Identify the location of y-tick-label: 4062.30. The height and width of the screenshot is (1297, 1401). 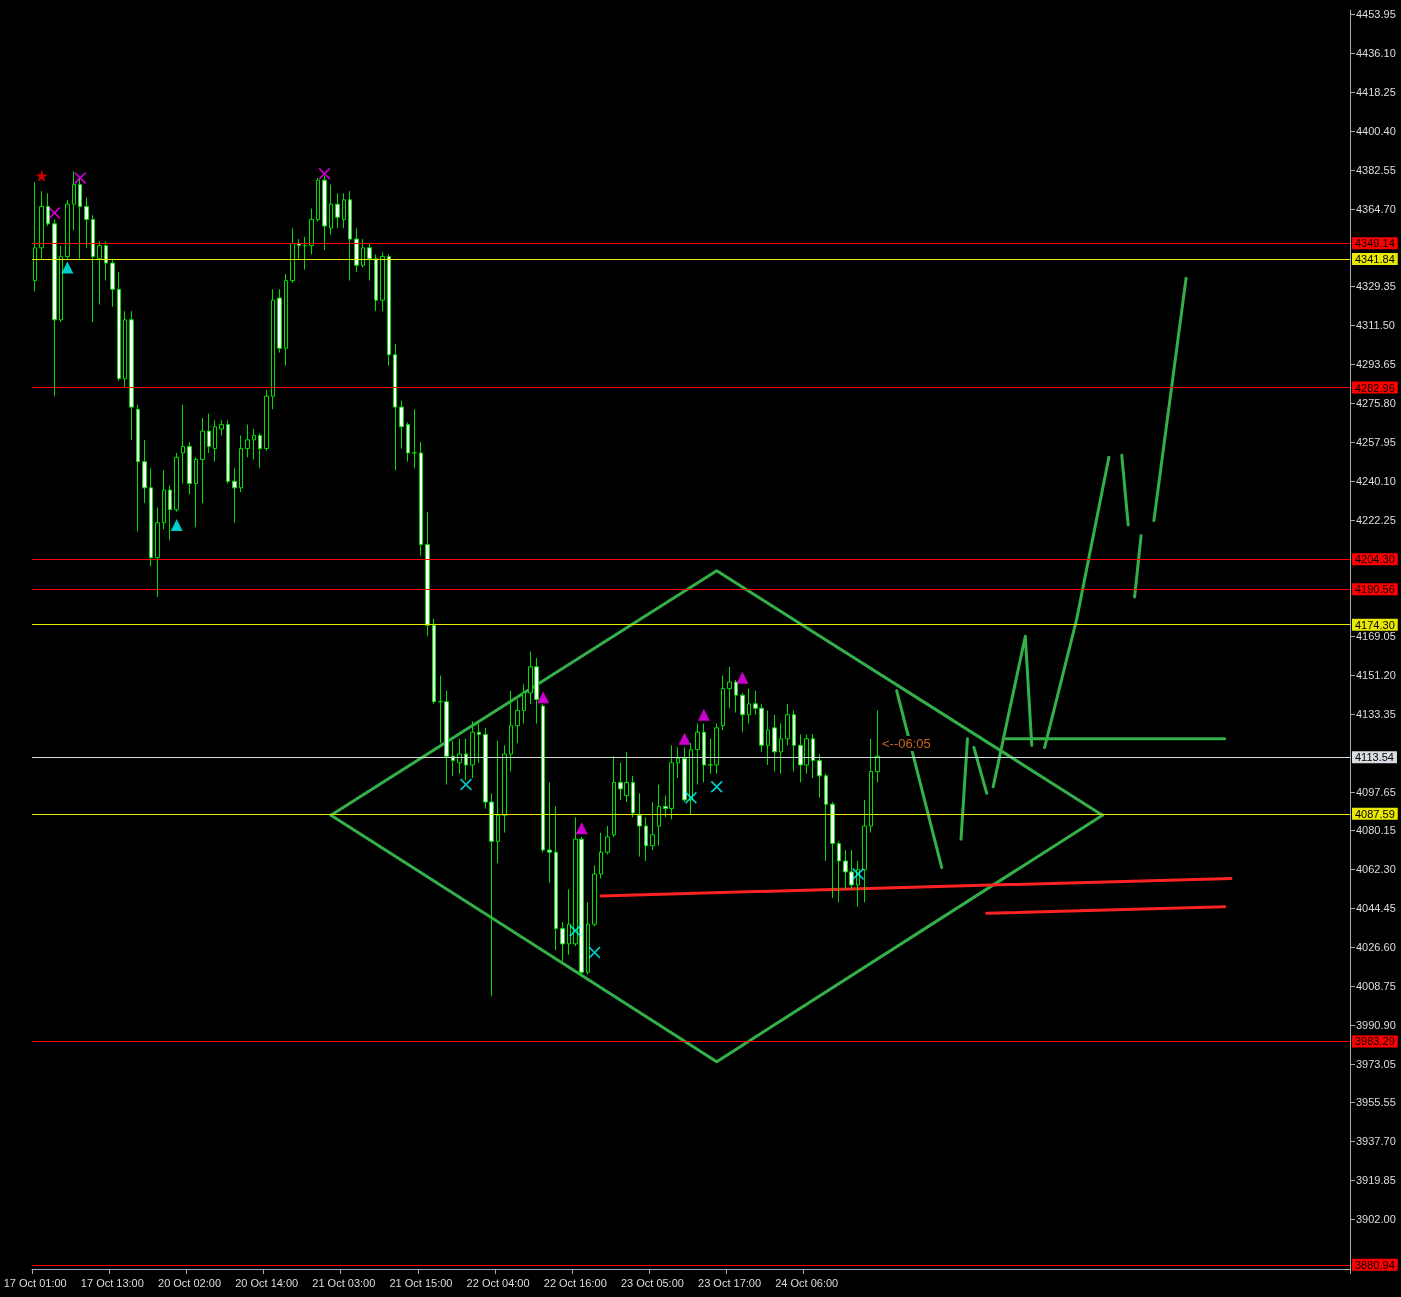
(1376, 869).